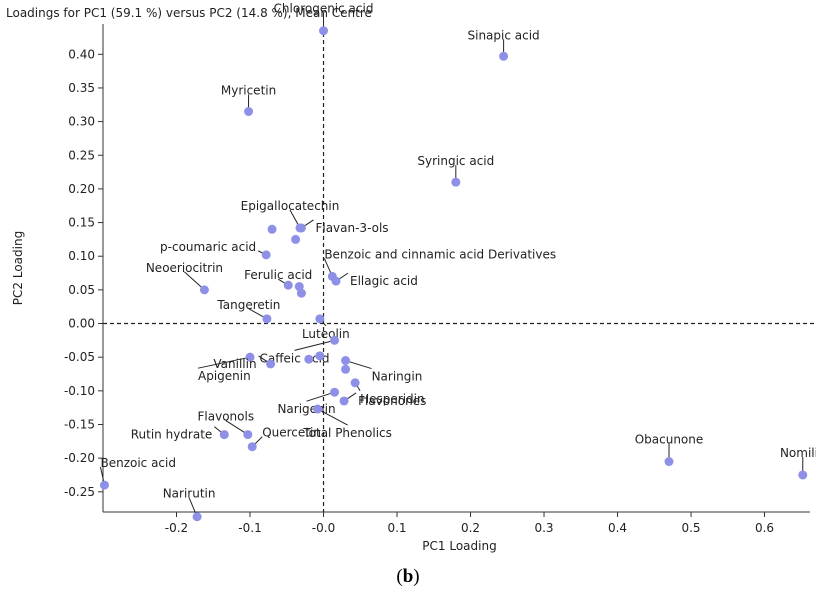 The height and width of the screenshot is (594, 816). I want to click on point-label: Hesperidin, so click(392, 399).